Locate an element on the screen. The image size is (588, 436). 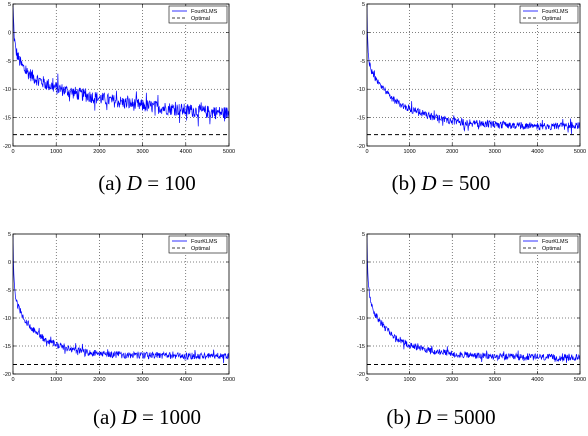
chart-caption: (a) D = 100 is located at coordinates (147, 183).